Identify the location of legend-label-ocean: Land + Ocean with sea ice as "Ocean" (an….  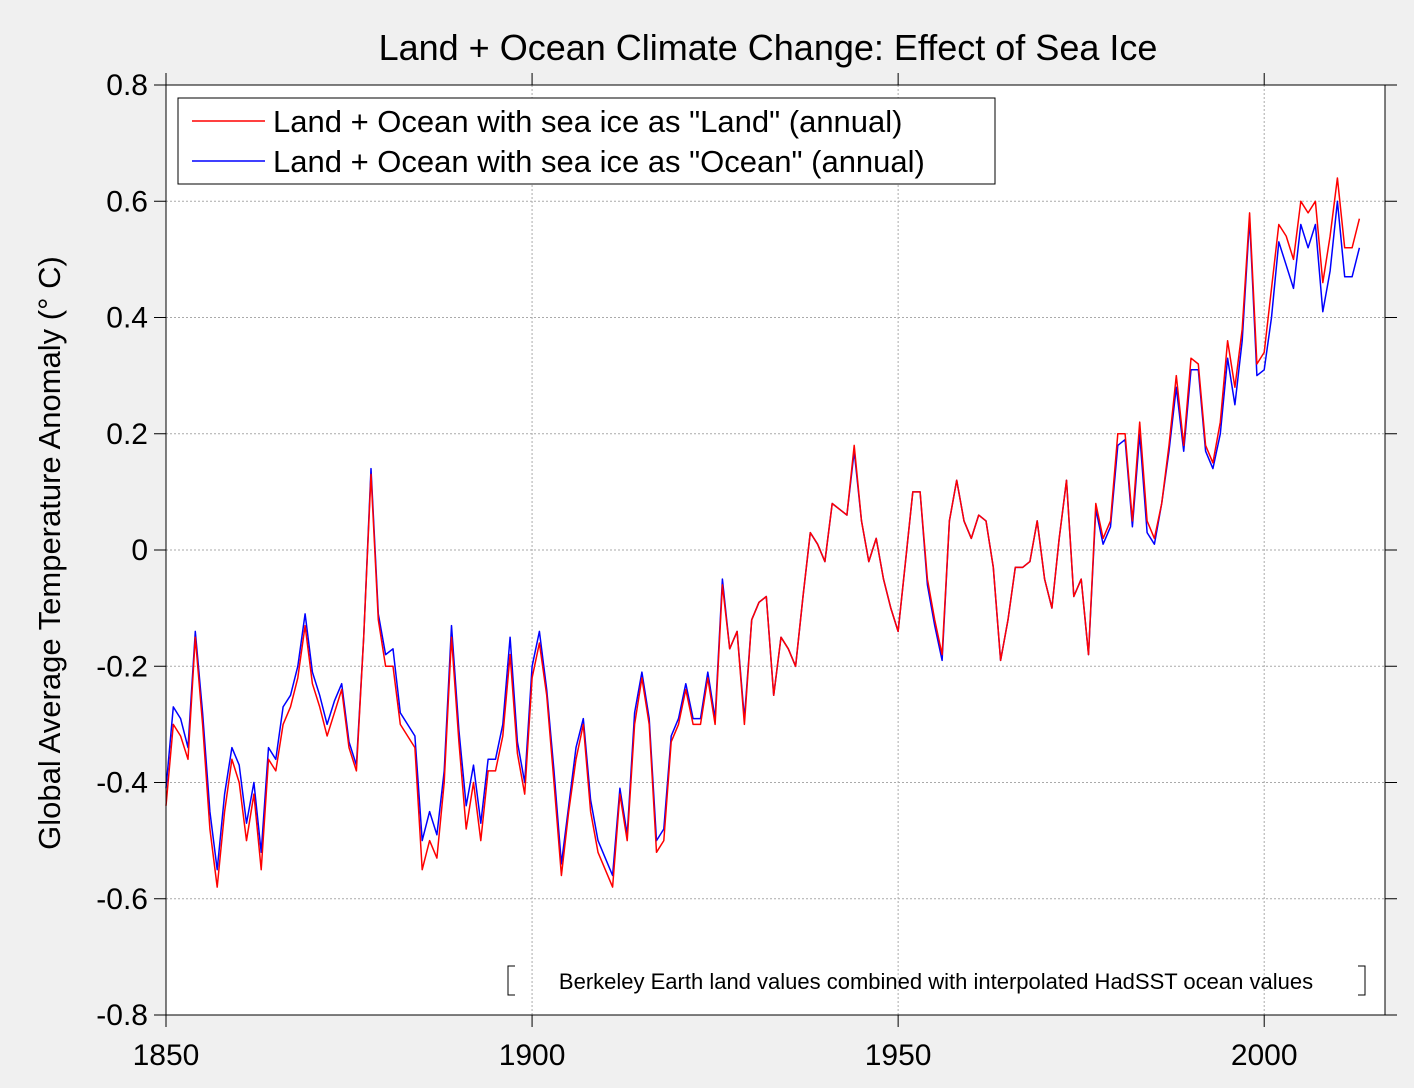
(599, 161).